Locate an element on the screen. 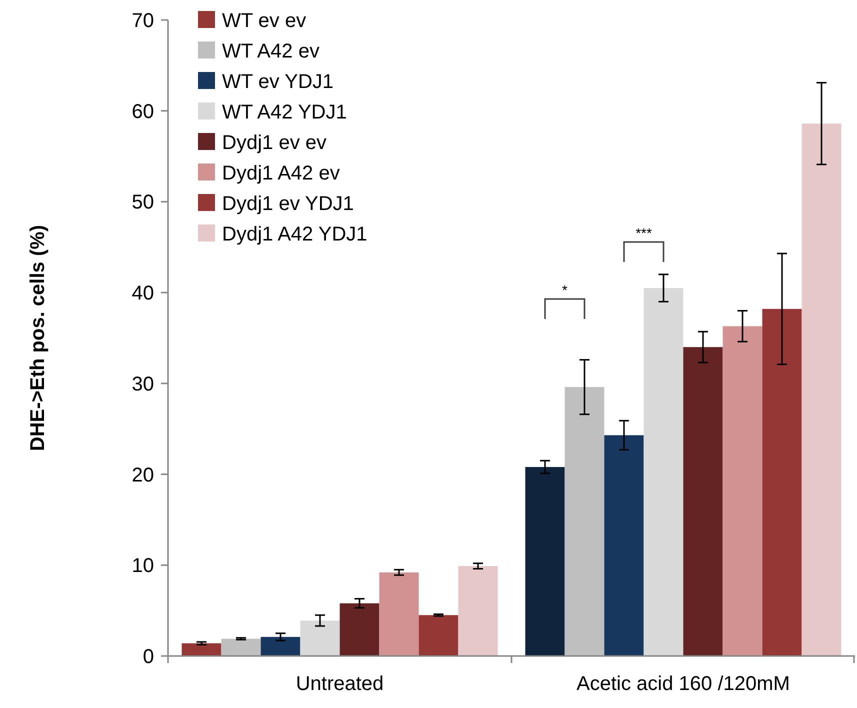 The width and height of the screenshot is (857, 708). legend-label: Dydj1 A42 ev is located at coordinates (281, 173).